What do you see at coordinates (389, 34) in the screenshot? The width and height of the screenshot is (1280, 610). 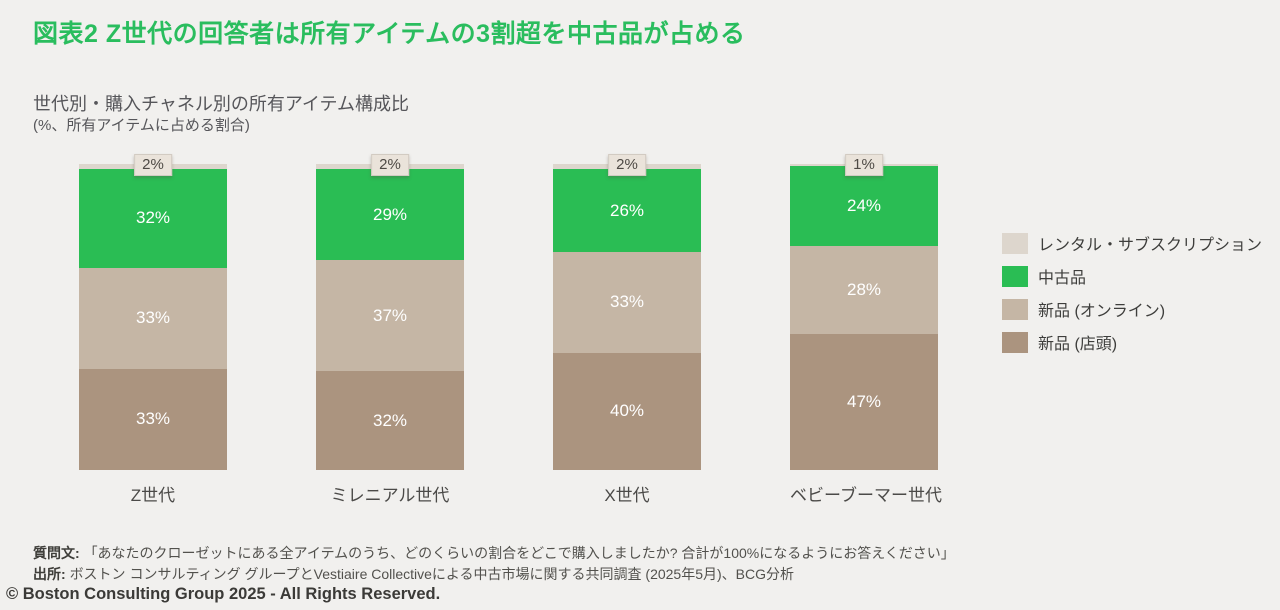 I see `figure-title: 図表2 Z世代の回答者は所有アイテムの3割超を中古品が占める` at bounding box center [389, 34].